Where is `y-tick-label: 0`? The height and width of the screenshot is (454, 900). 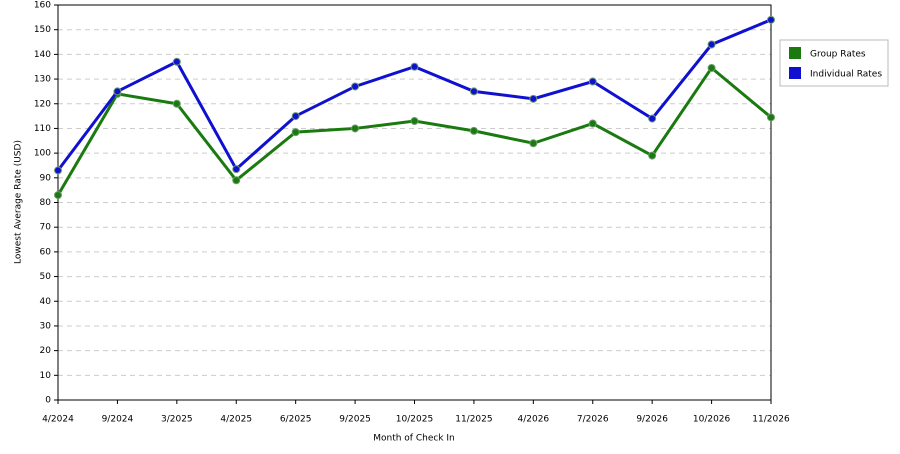
y-tick-label: 0 is located at coordinates (48, 401).